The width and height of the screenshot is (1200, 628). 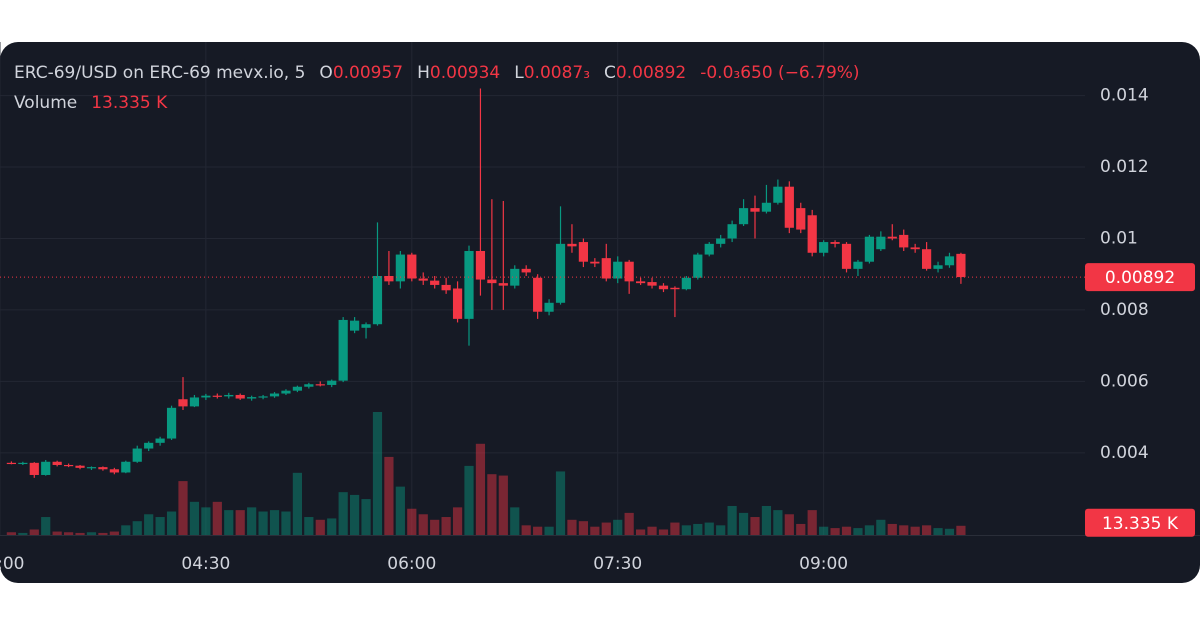 What do you see at coordinates (423, 73) in the screenshot?
I see `ohlc-key: H` at bounding box center [423, 73].